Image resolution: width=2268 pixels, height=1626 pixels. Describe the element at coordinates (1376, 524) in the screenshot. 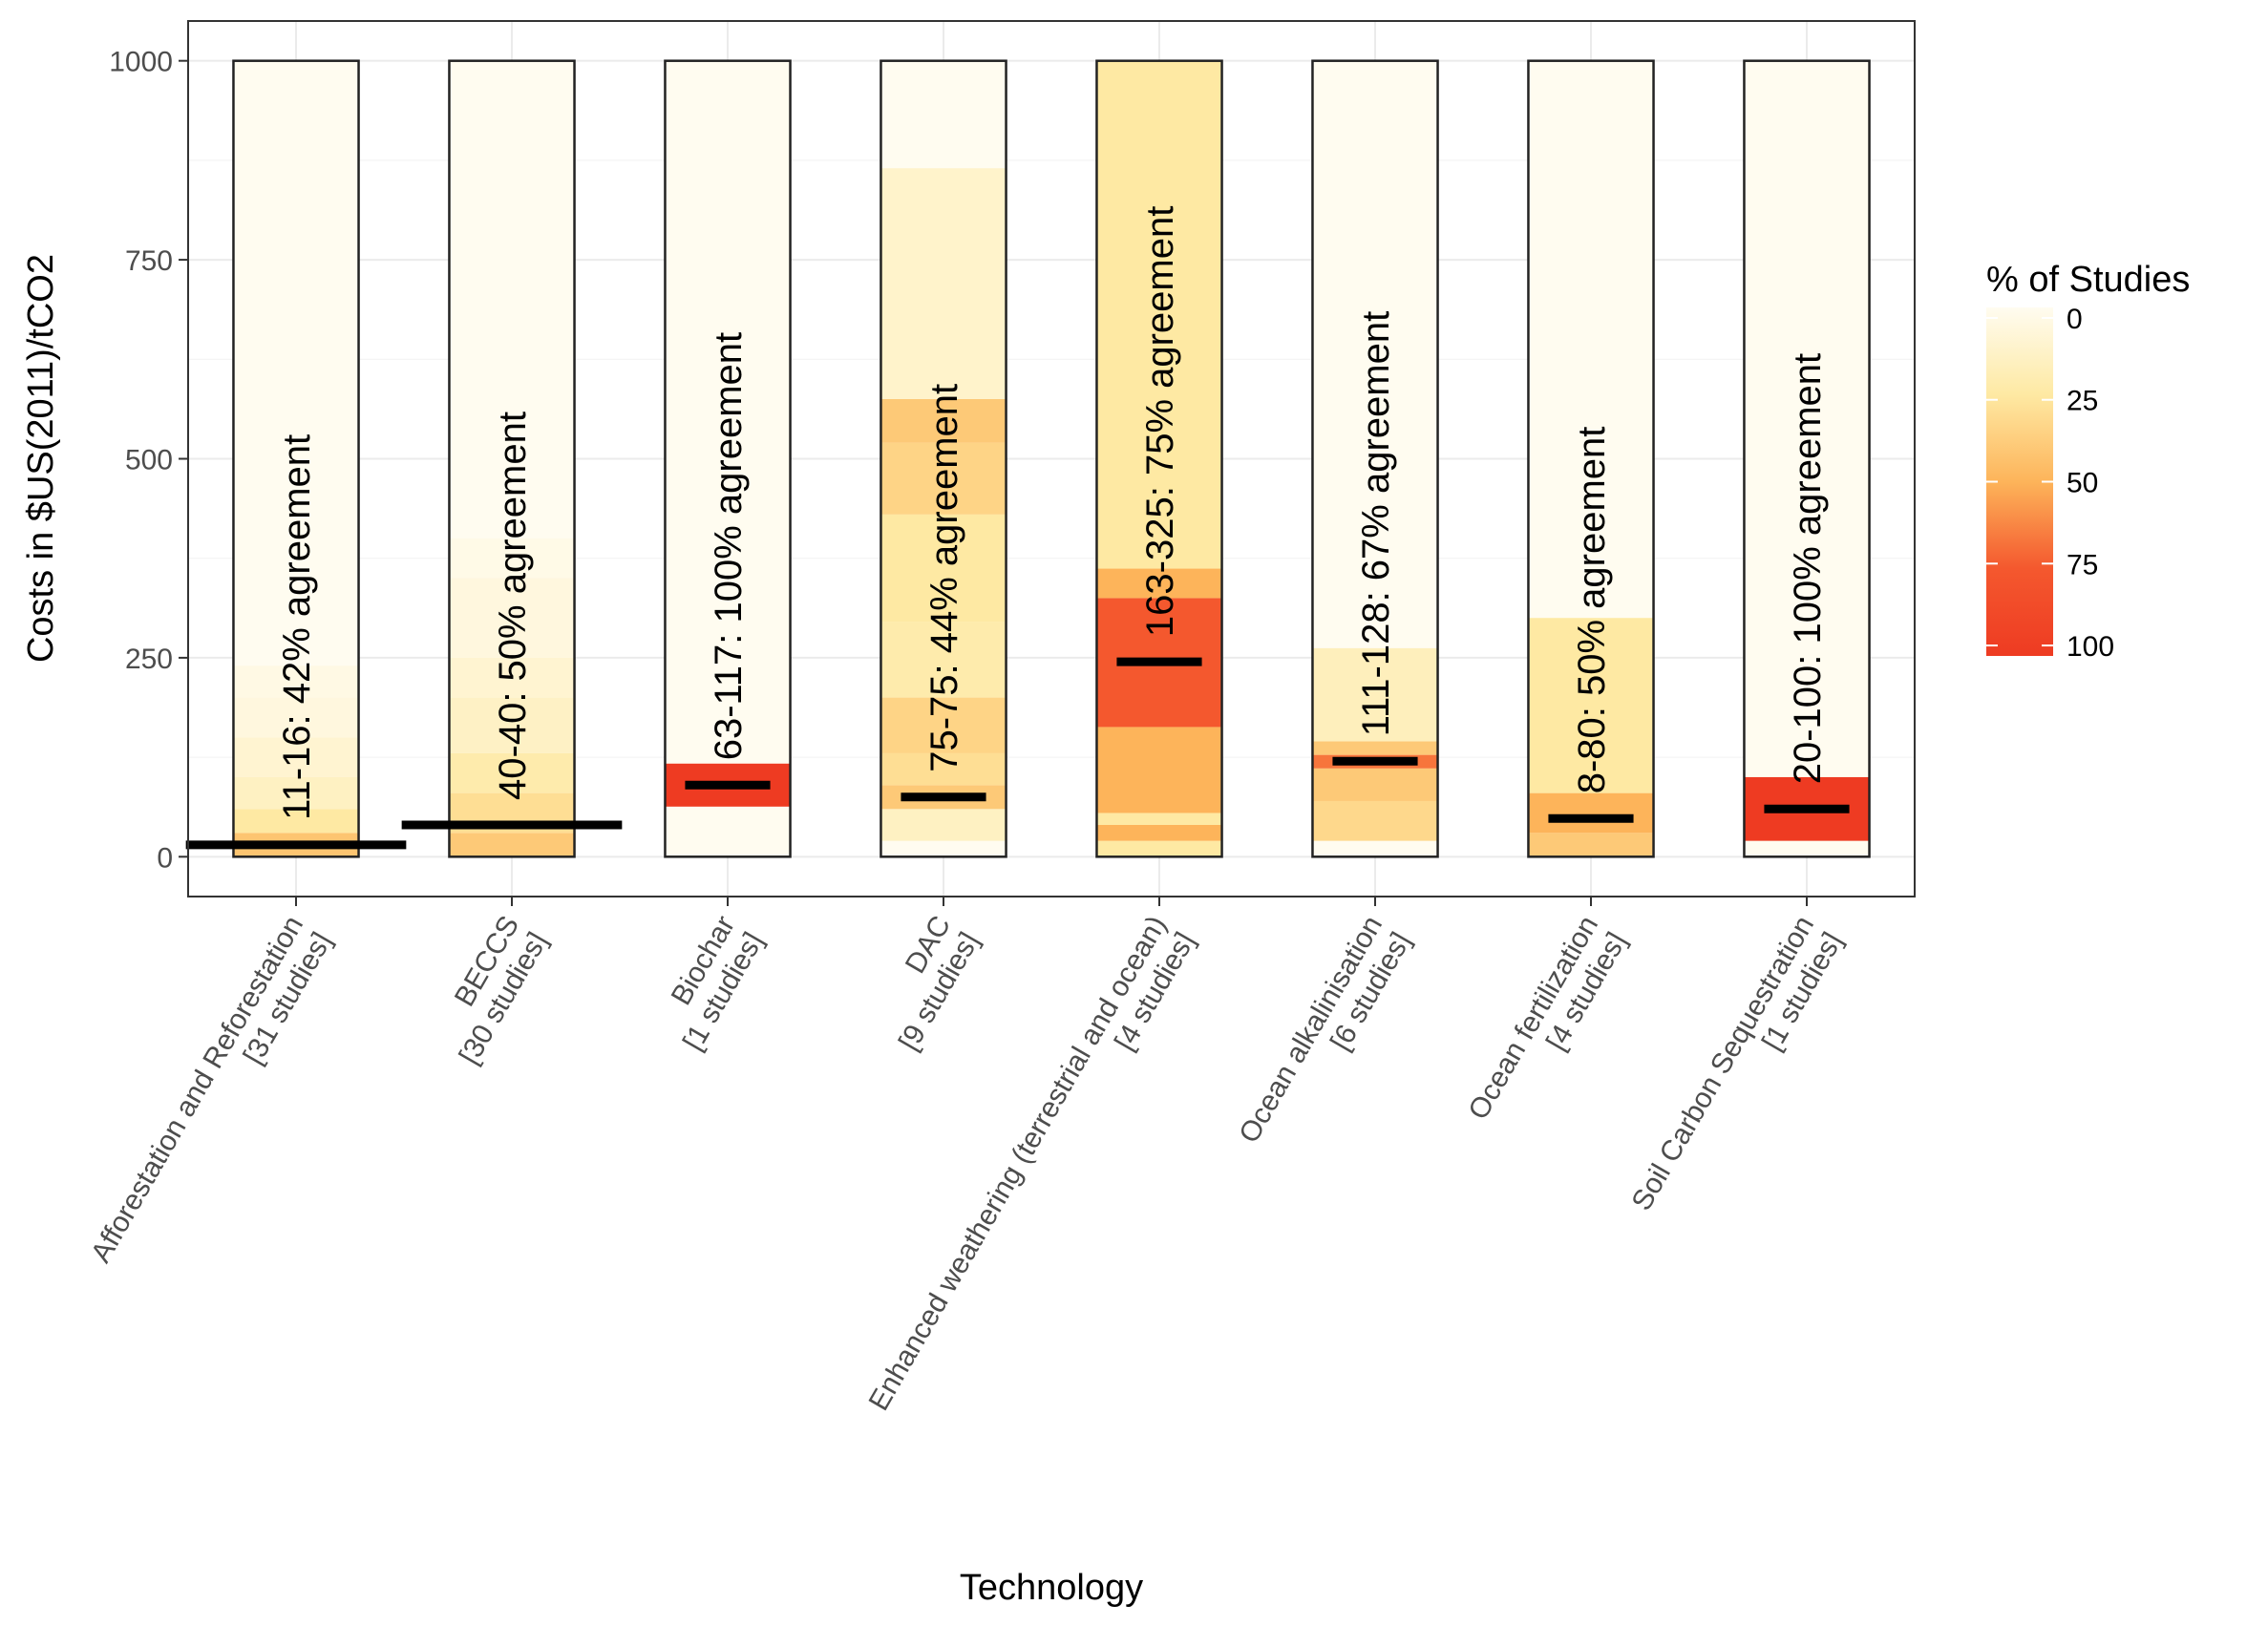

I see `agreement-label: 111-128: 67% agreement` at that location.